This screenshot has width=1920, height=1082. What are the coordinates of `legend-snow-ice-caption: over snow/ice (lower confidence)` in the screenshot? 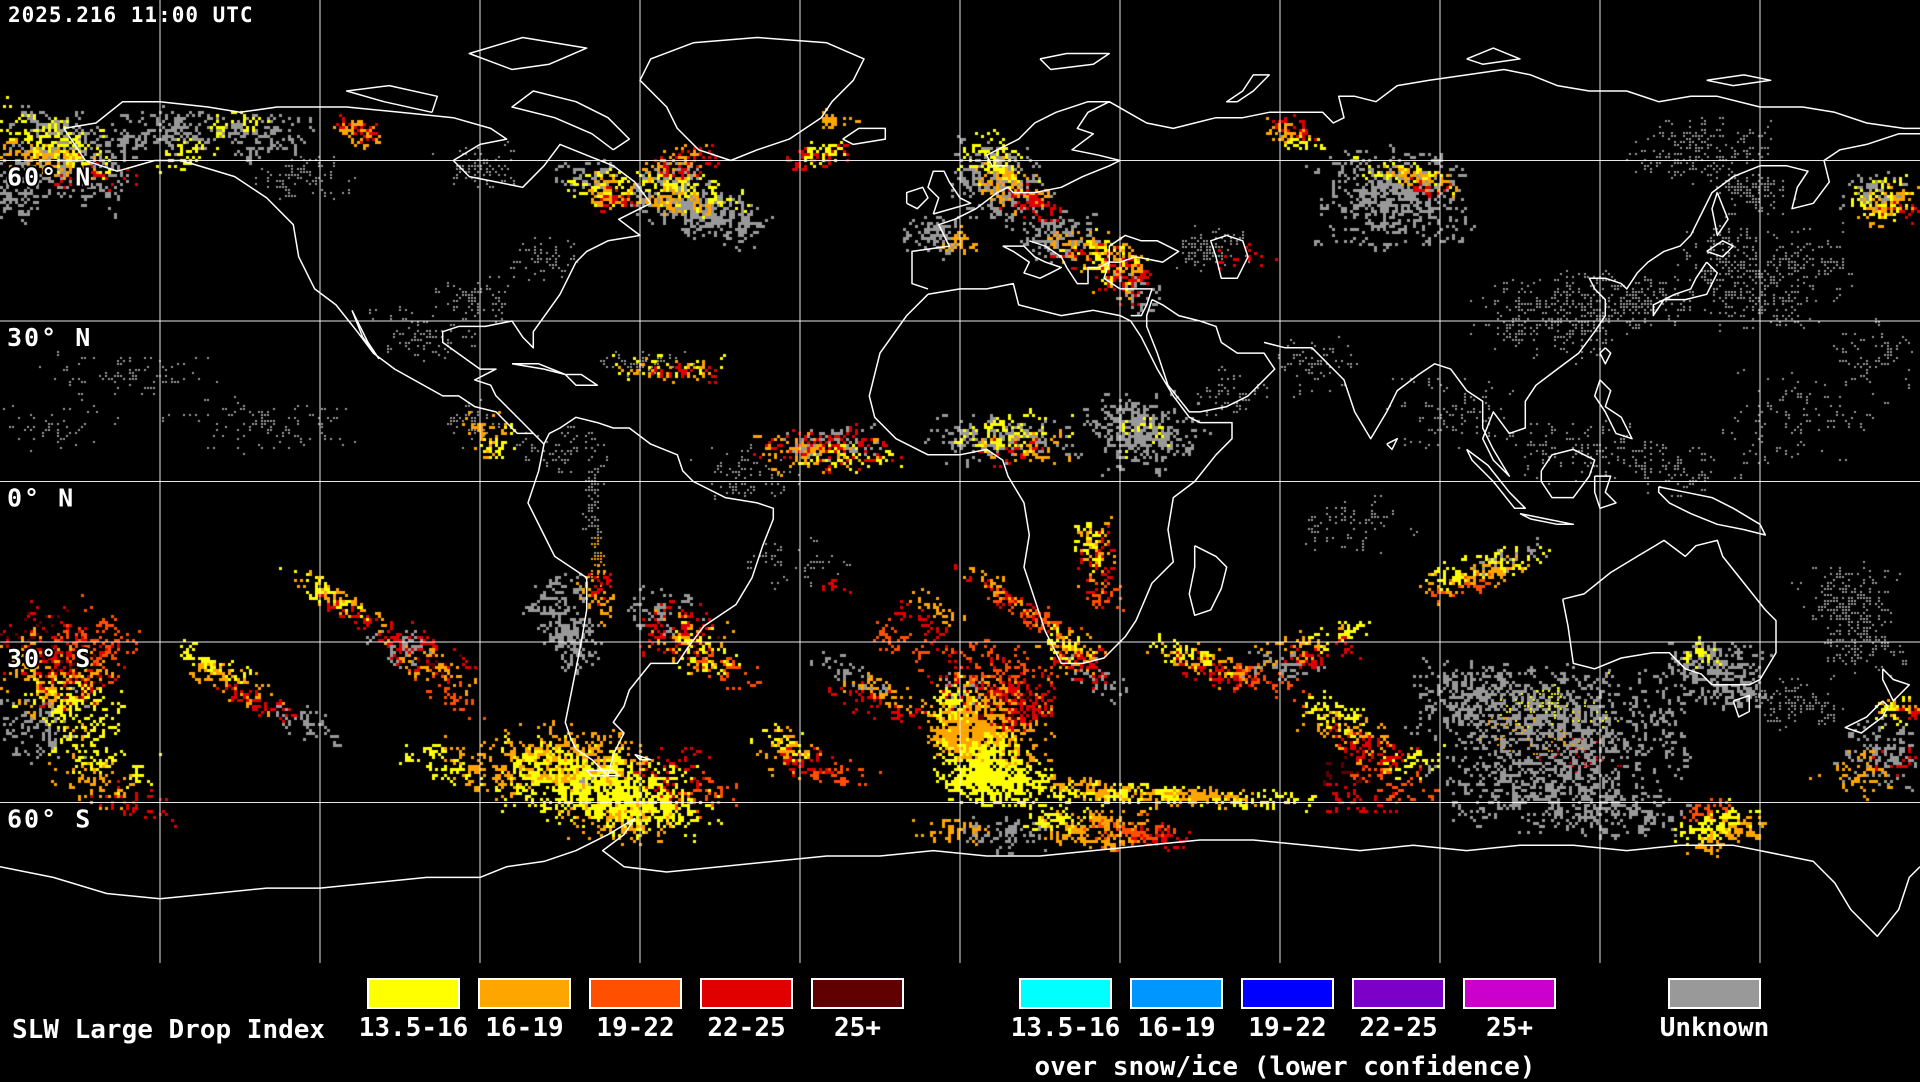 It's located at (1285, 1067).